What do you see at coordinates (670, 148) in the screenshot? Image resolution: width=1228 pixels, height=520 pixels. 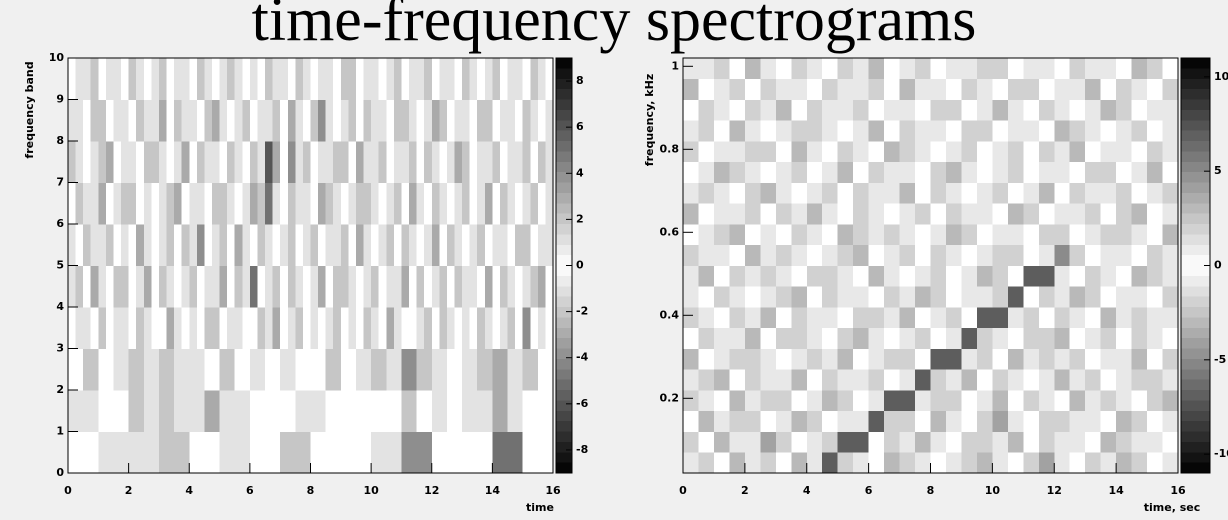 I see `y-tick-label: 0.8` at bounding box center [670, 148].